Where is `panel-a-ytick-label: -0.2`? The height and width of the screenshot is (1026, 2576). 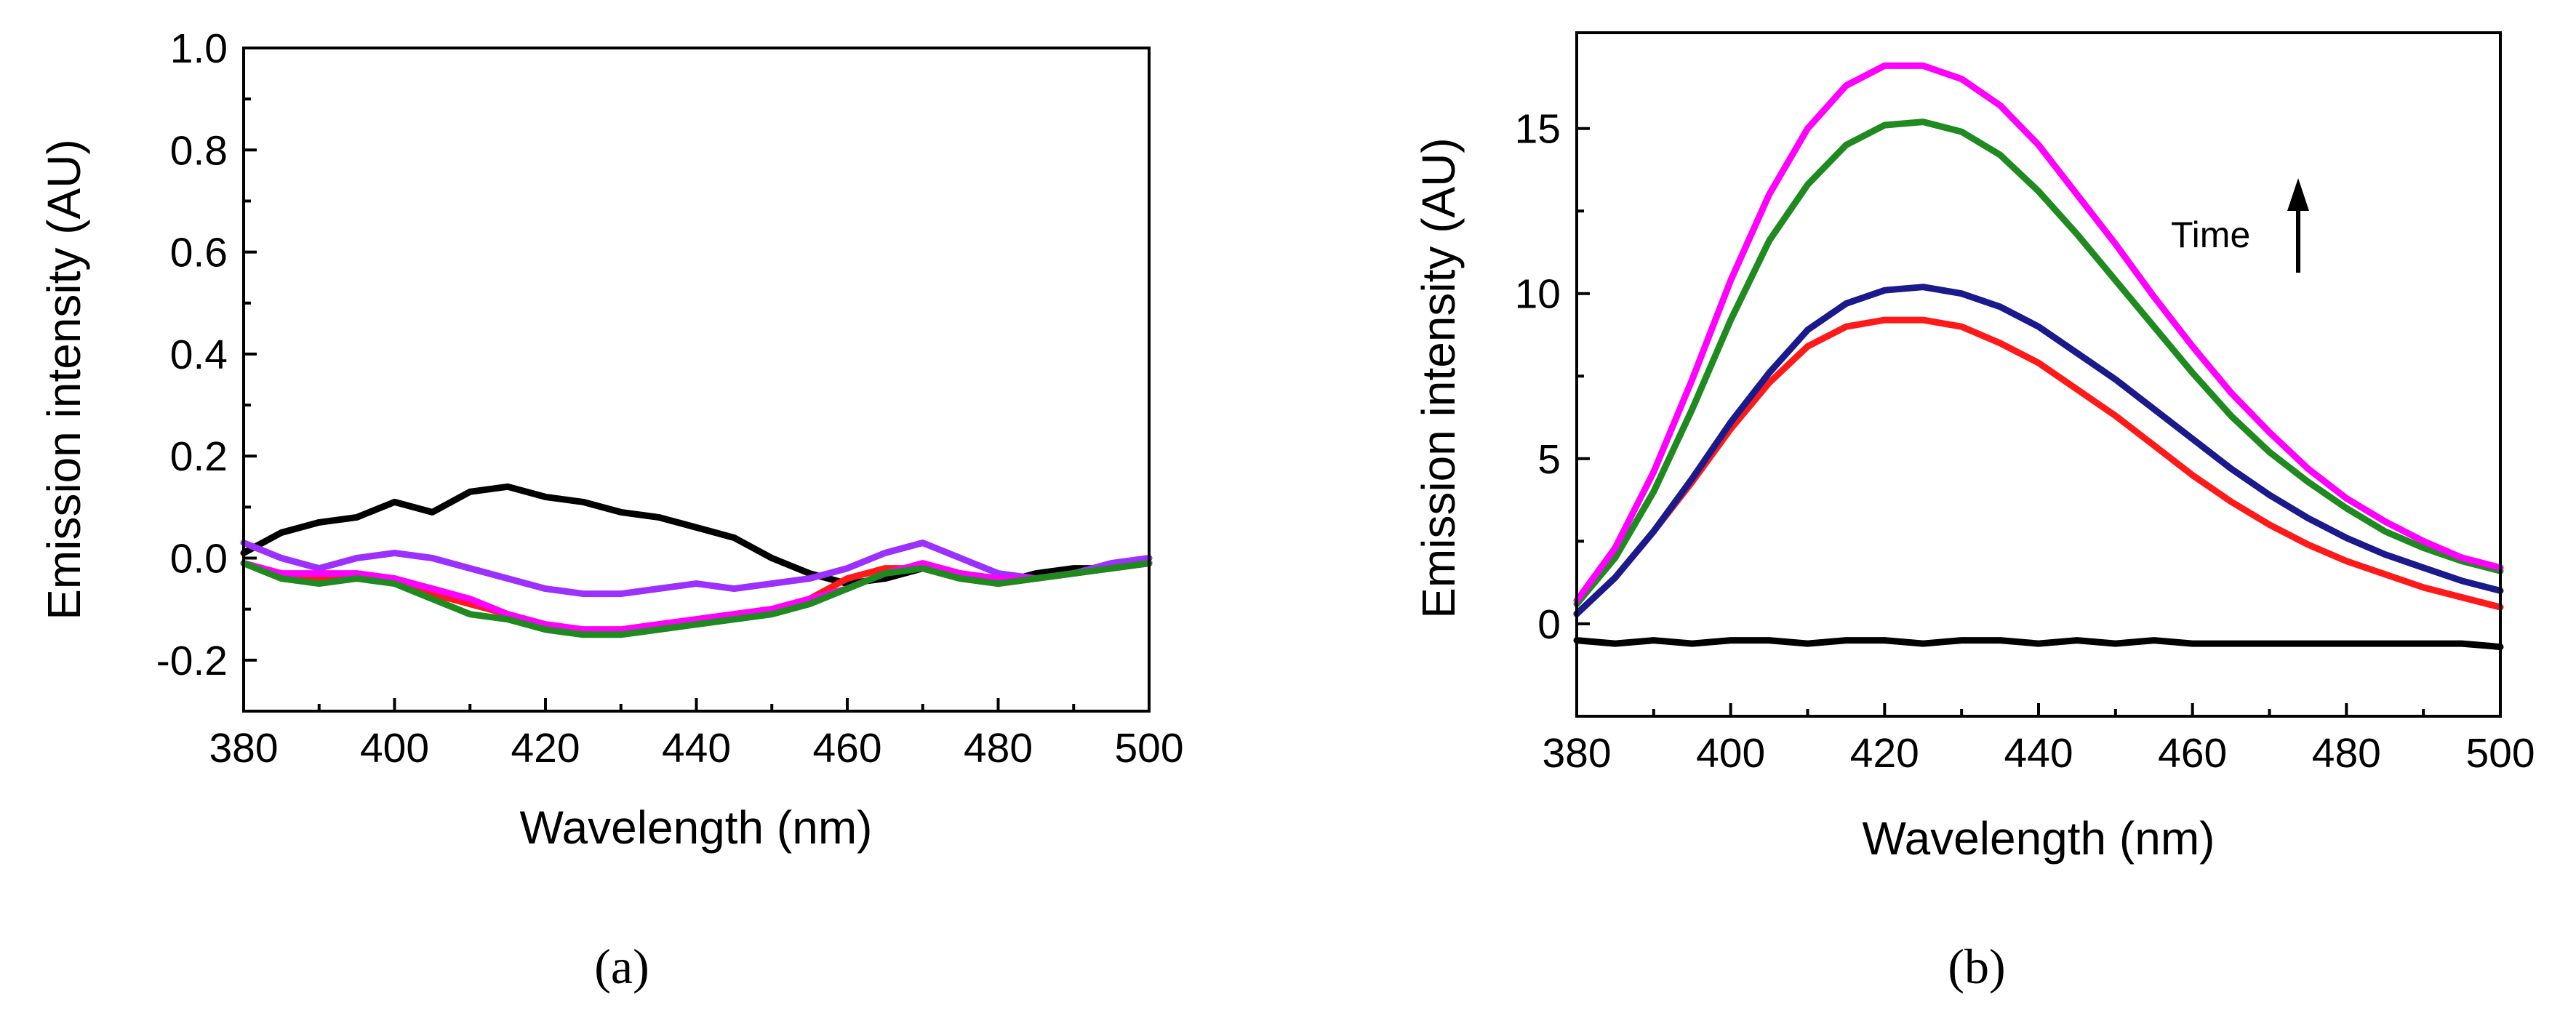
panel-a-ytick-label: -0.2 is located at coordinates (192, 661).